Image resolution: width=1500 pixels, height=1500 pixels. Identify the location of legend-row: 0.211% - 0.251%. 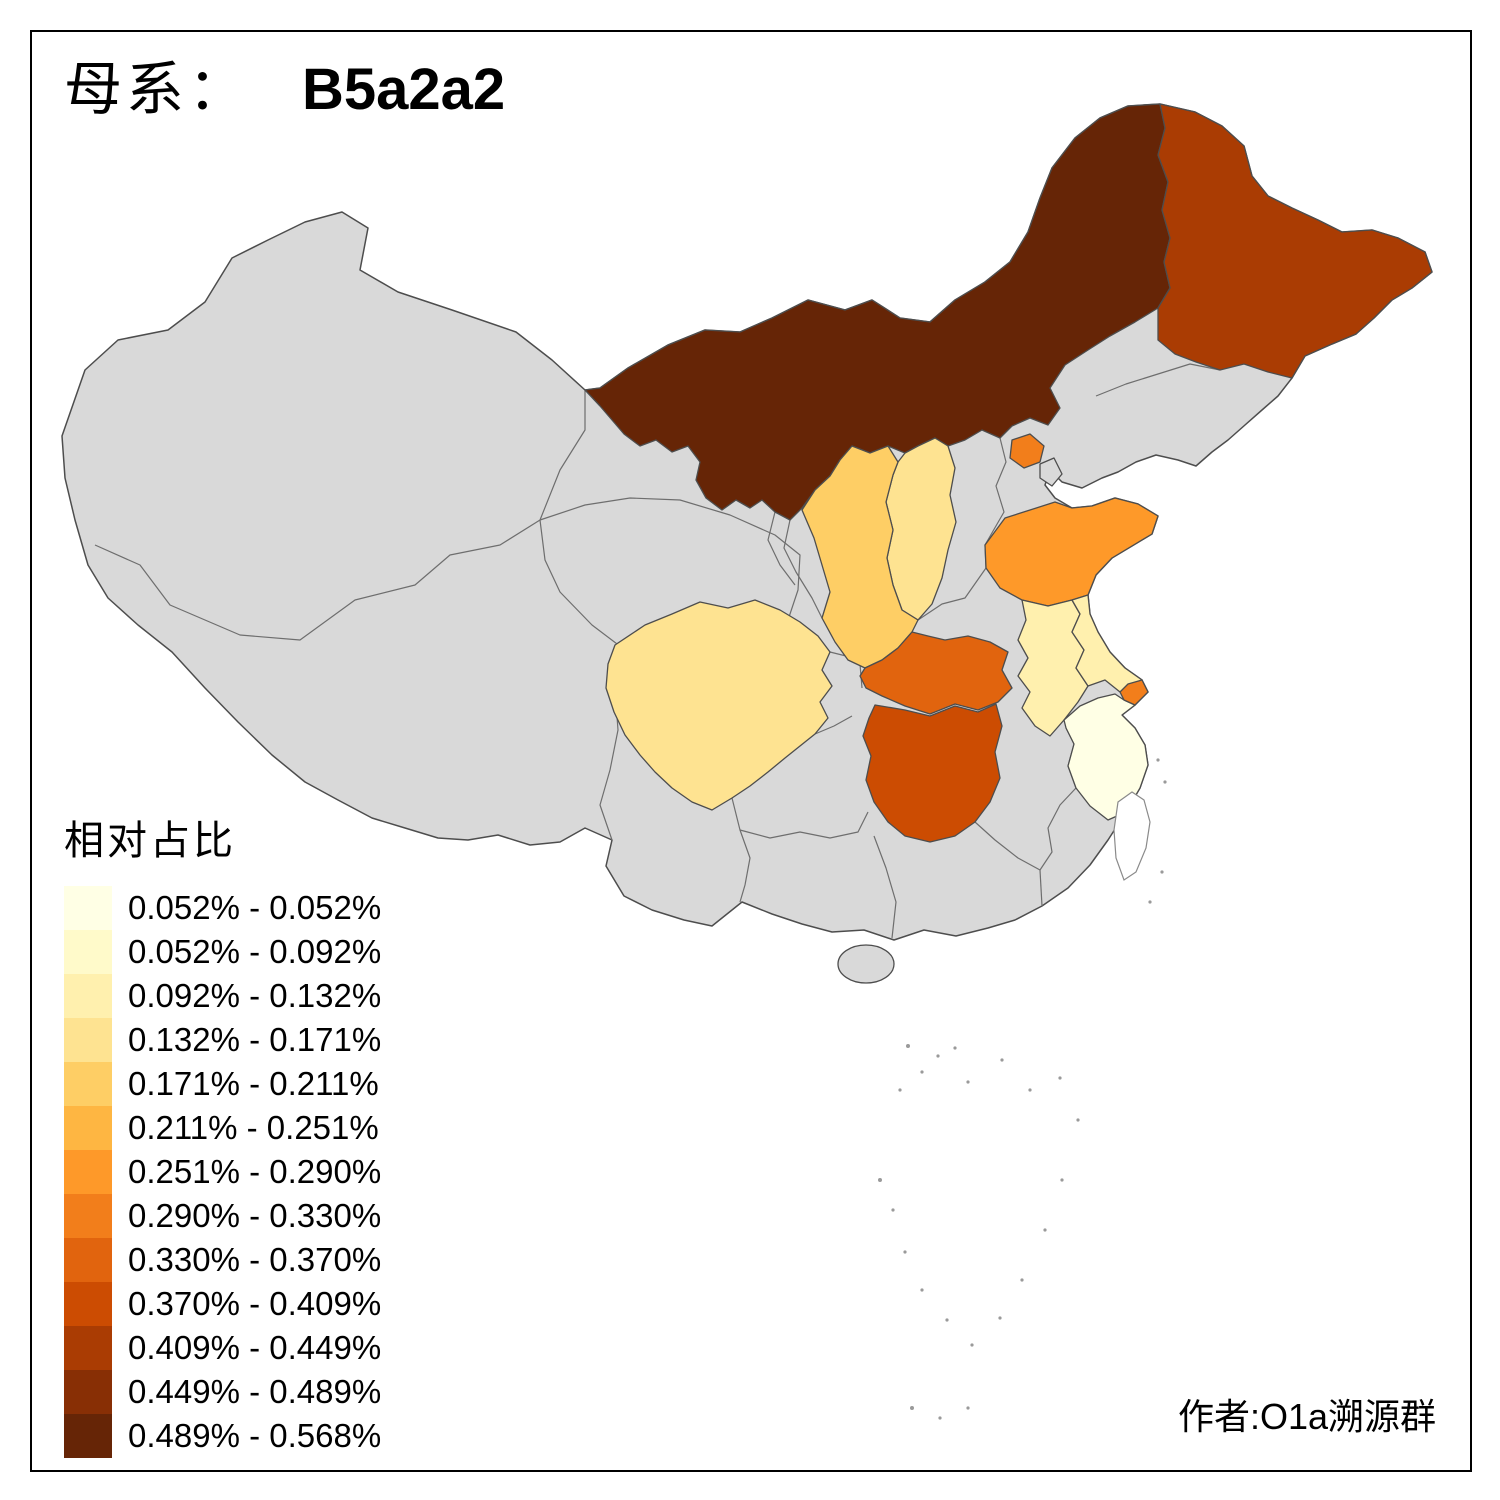
(222, 1128).